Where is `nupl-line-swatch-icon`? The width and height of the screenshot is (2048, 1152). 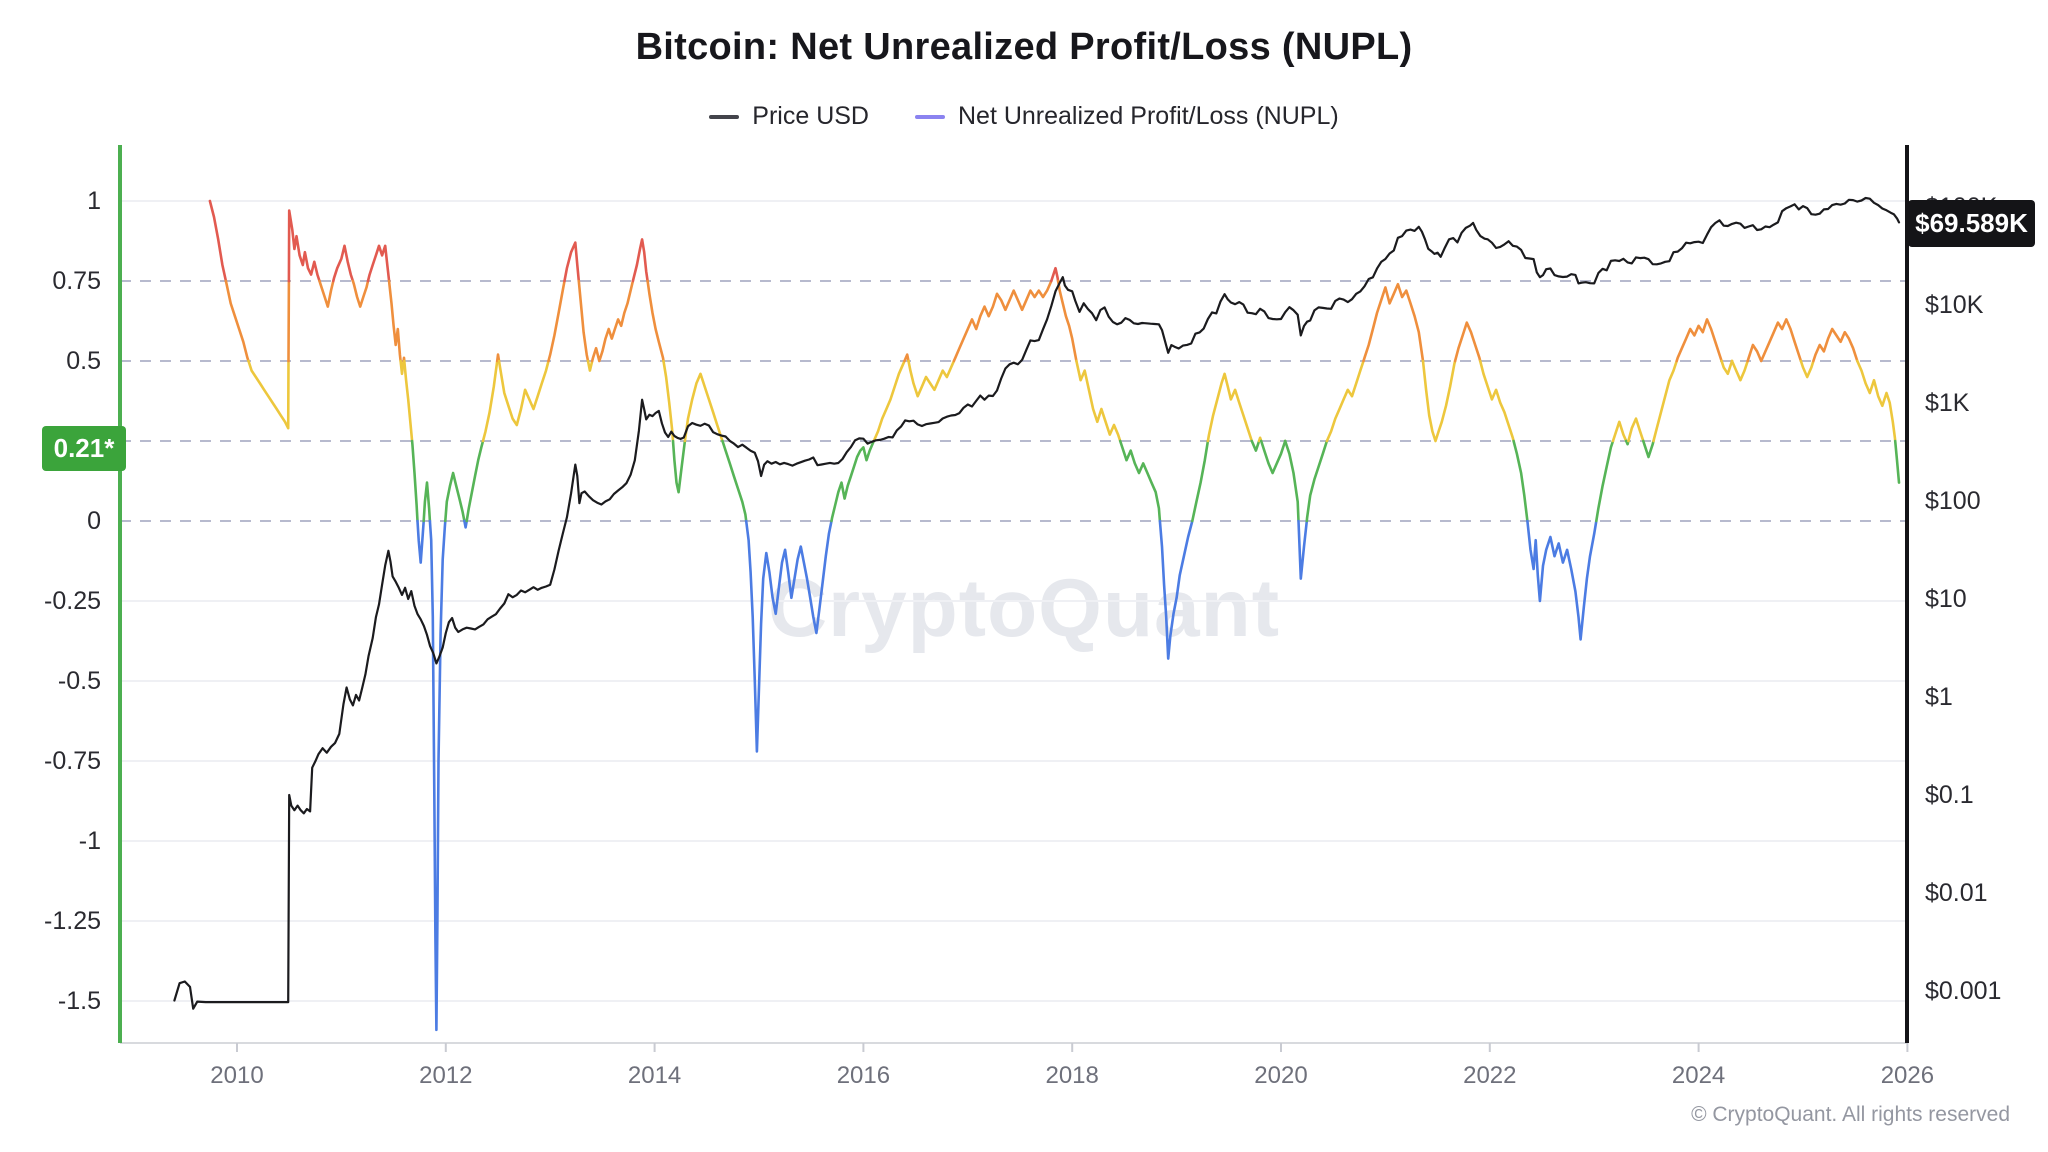 nupl-line-swatch-icon is located at coordinates (929, 116).